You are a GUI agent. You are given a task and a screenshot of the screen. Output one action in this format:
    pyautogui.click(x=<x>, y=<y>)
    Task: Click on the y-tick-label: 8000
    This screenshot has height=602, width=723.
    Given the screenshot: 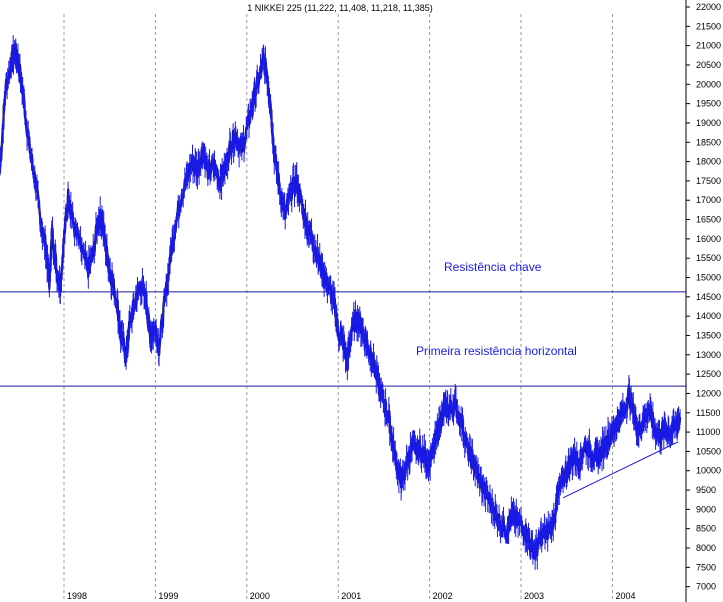 What is the action you would take?
    pyautogui.click(x=706, y=548)
    